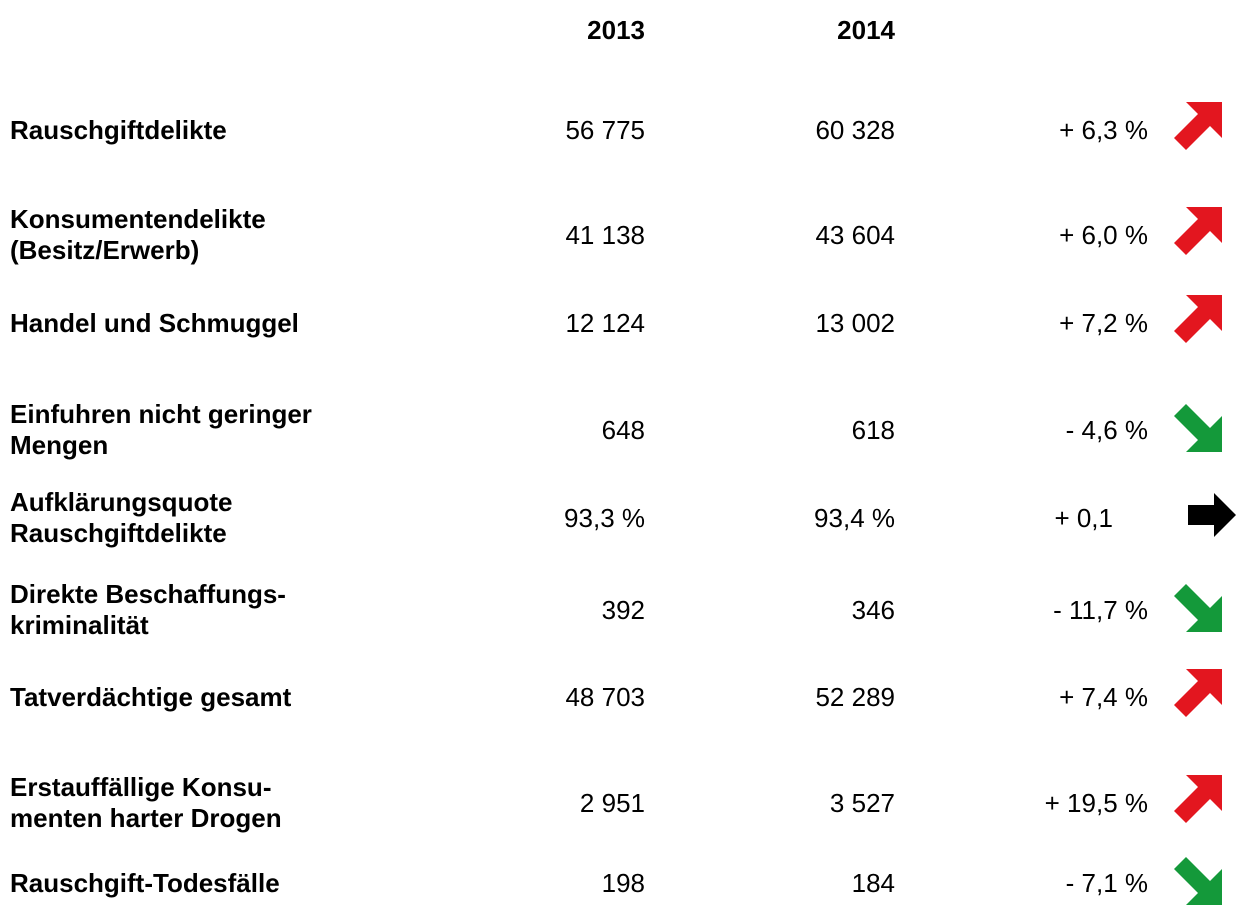 The height and width of the screenshot is (911, 1240). I want to click on cell: - 11,7 %, so click(1100, 609).